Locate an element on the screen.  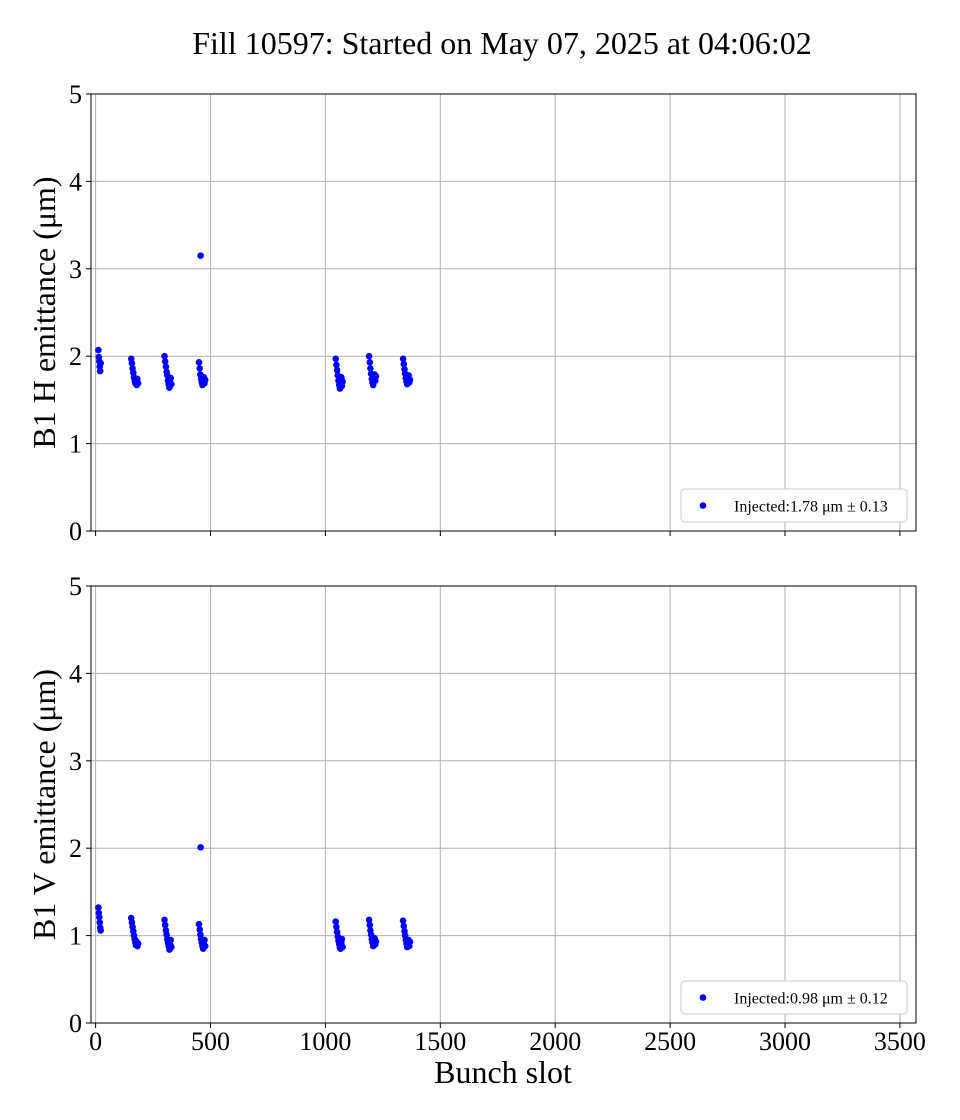
x-tick-label: 0 is located at coordinates (95, 1041).